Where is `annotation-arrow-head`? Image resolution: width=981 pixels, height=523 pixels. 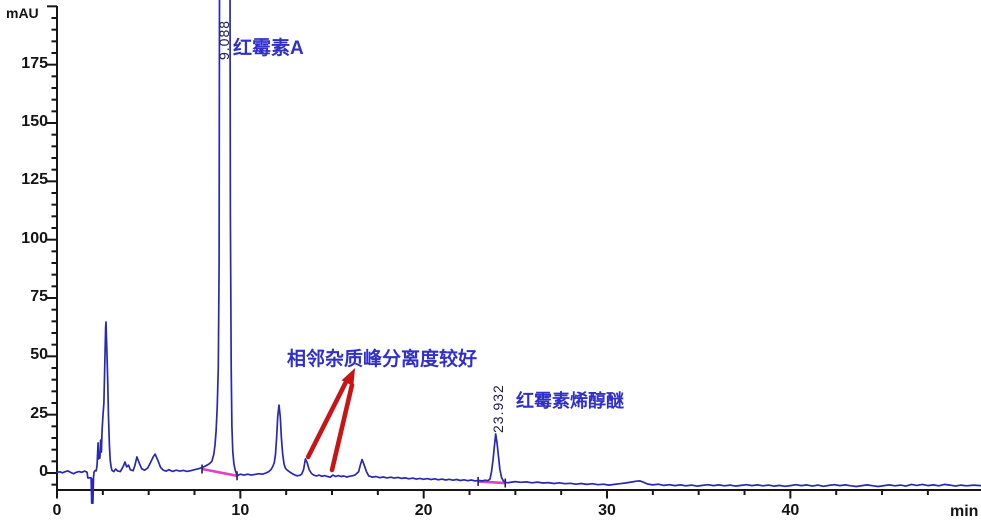 annotation-arrow-head is located at coordinates (348, 377).